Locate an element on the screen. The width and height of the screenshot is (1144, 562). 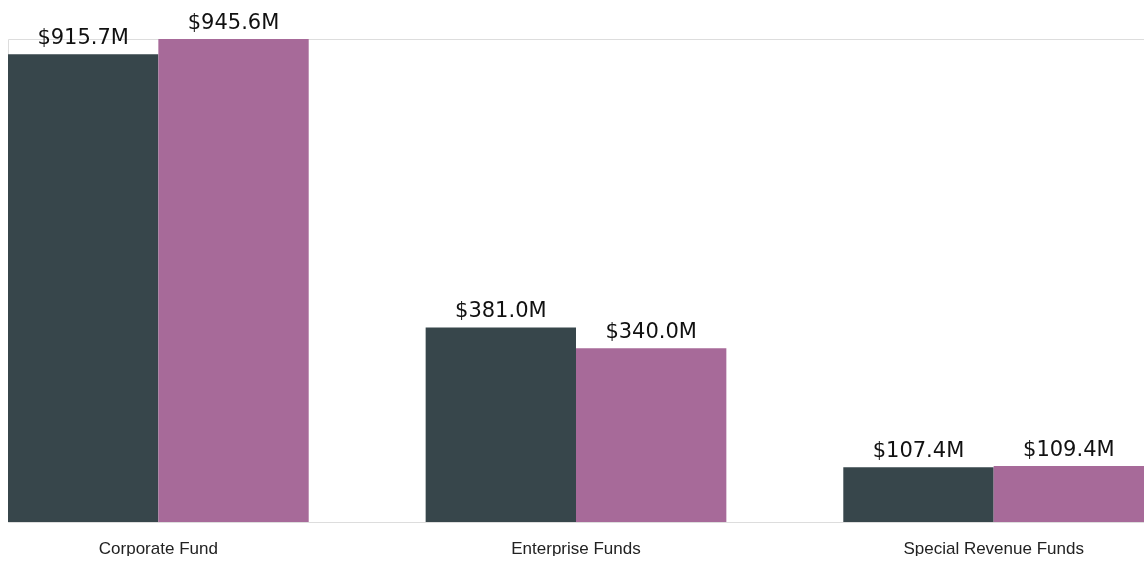
data-label: $109.4M is located at coordinates (1069, 449).